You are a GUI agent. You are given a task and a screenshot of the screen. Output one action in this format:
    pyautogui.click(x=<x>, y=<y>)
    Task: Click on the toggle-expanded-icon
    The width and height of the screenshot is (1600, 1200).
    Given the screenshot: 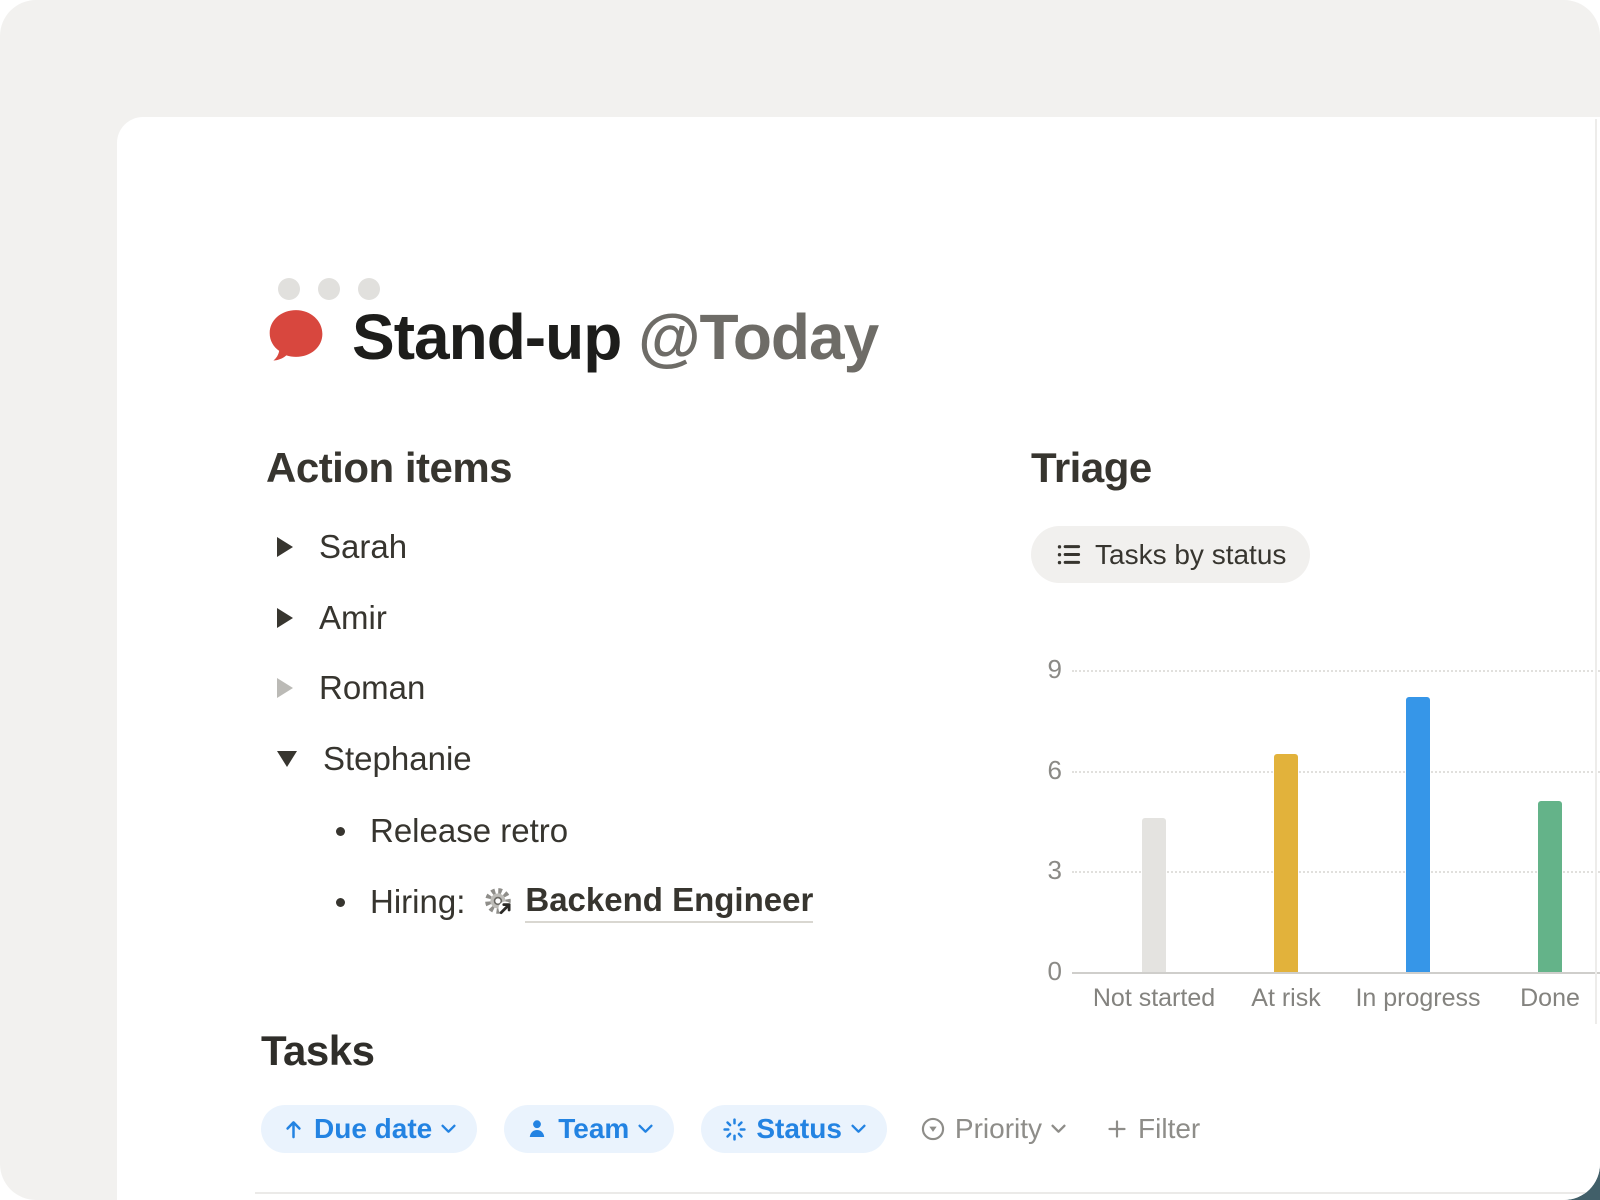 What is the action you would take?
    pyautogui.click(x=287, y=759)
    